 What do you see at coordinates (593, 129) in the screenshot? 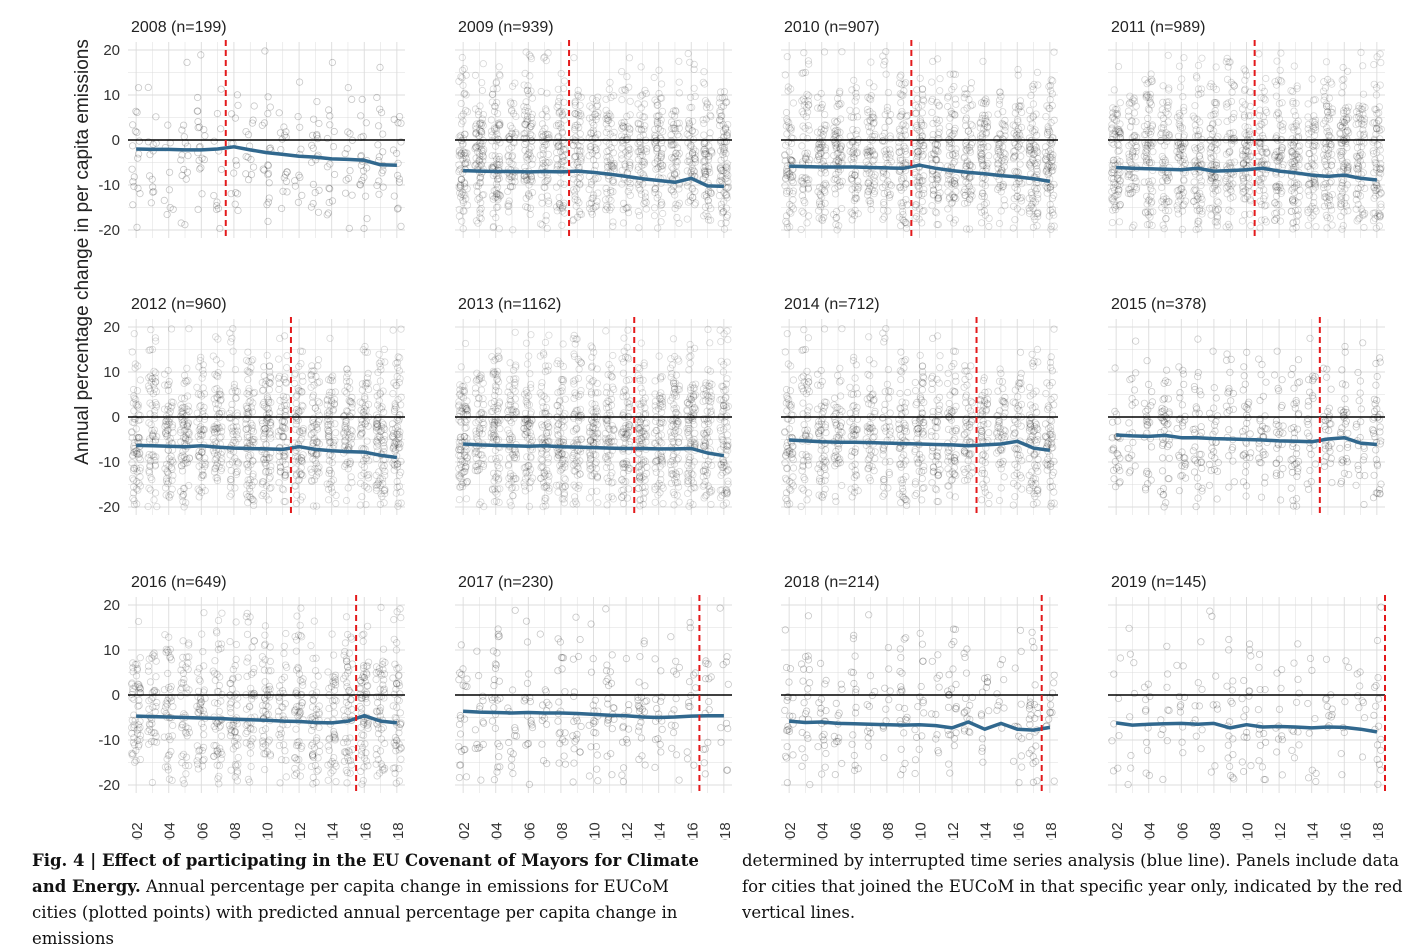
I see `panel-2009: 2009 (n=939)` at bounding box center [593, 129].